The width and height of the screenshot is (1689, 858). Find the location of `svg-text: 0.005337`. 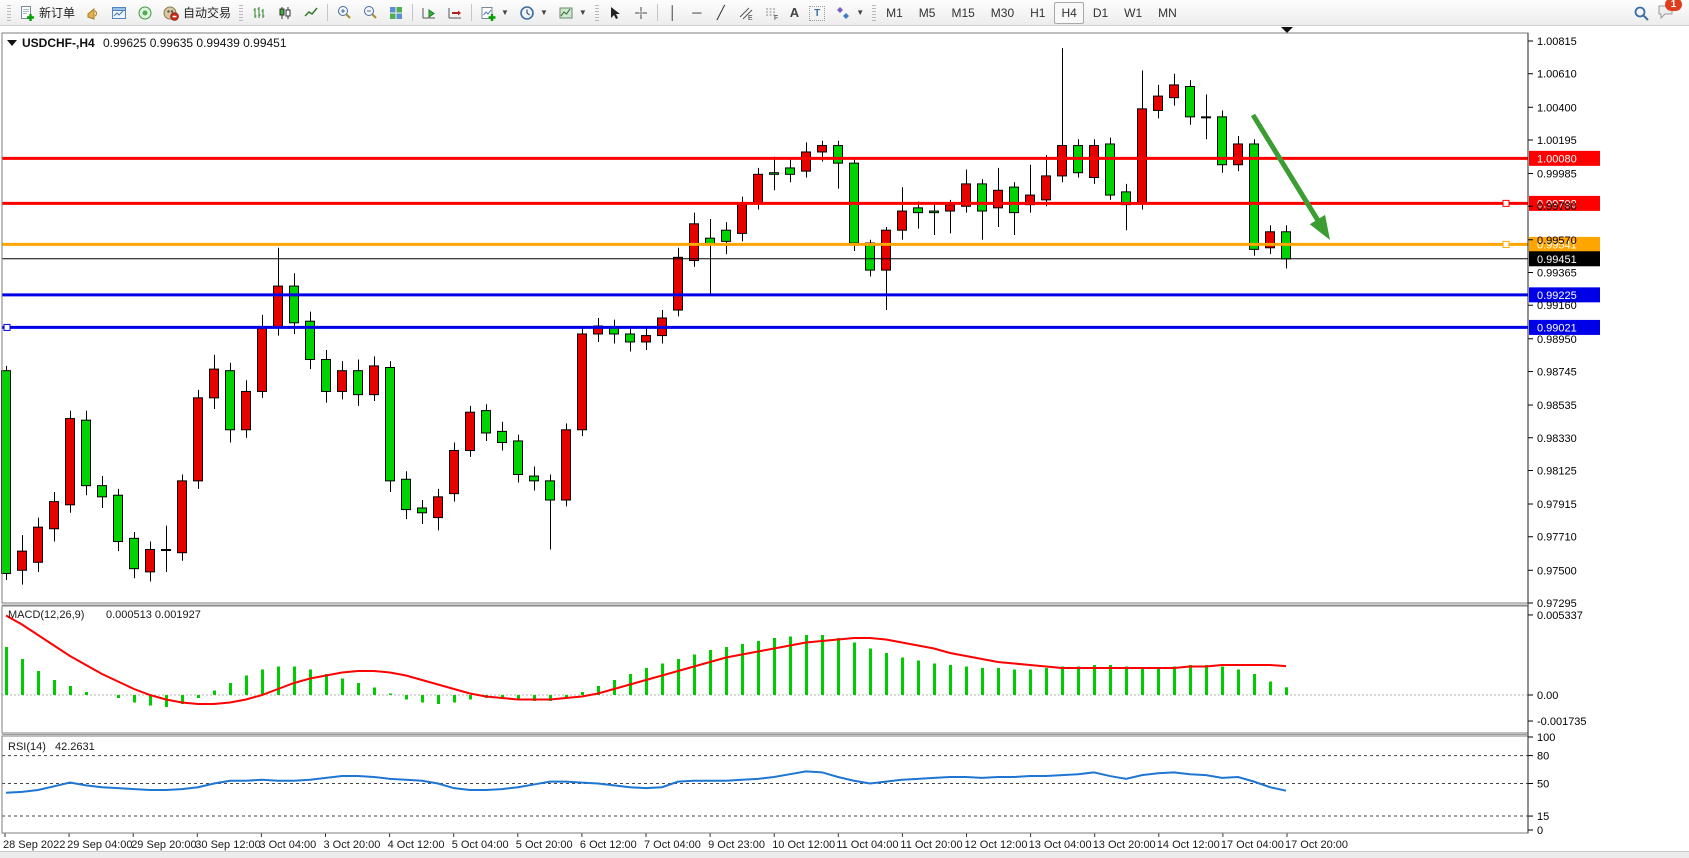

svg-text: 0.005337 is located at coordinates (1560, 616).